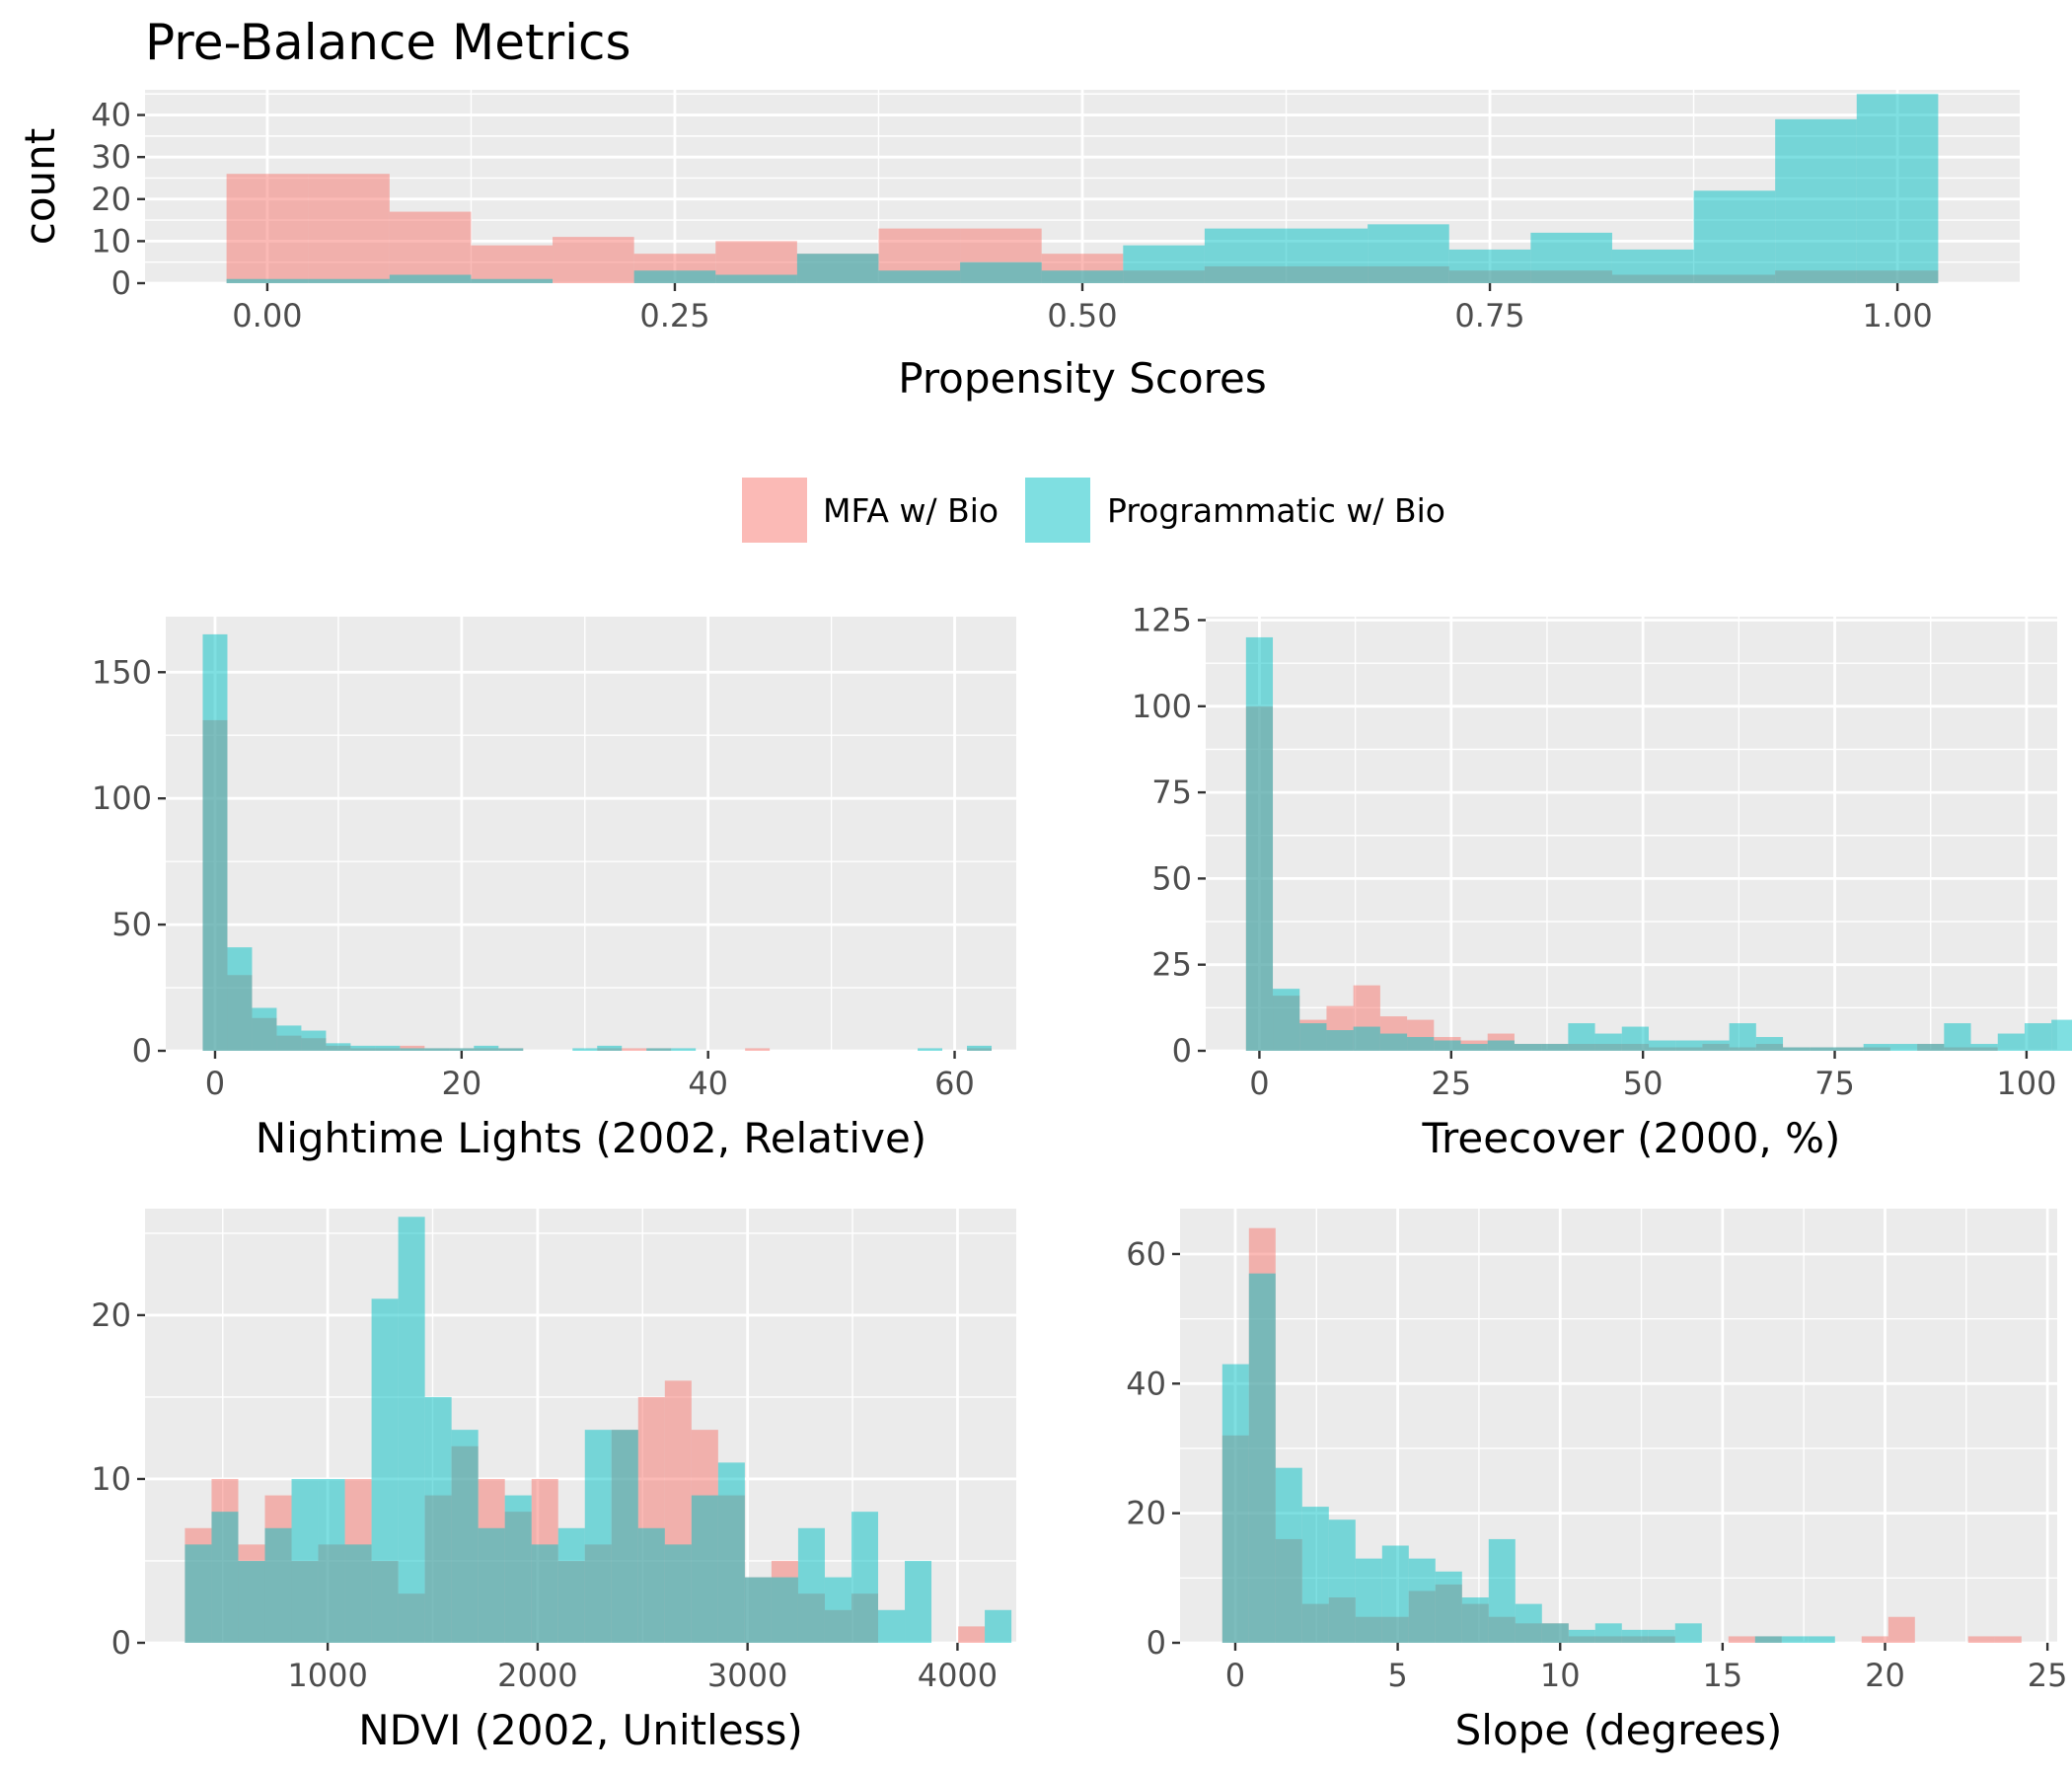 The width and height of the screenshot is (2072, 1776). I want to click on x-tick-label: 100, so click(2026, 1083).